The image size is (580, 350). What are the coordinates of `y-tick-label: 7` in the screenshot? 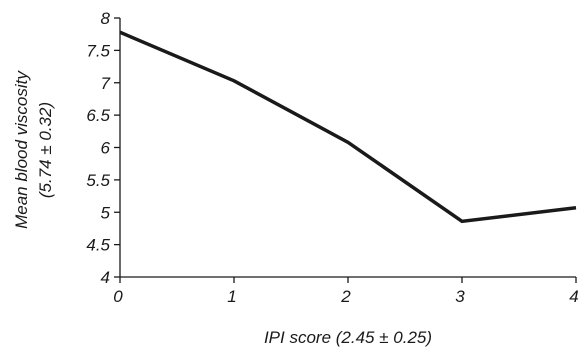 It's located at (106, 83).